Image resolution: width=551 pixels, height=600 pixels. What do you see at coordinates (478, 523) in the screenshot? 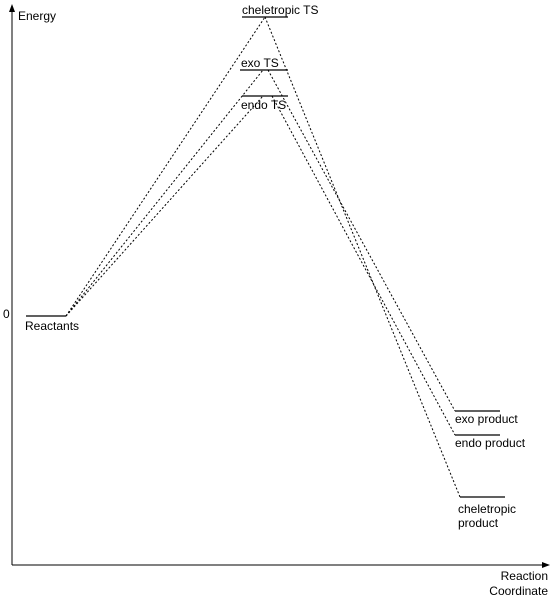
I see `level-label: product` at bounding box center [478, 523].